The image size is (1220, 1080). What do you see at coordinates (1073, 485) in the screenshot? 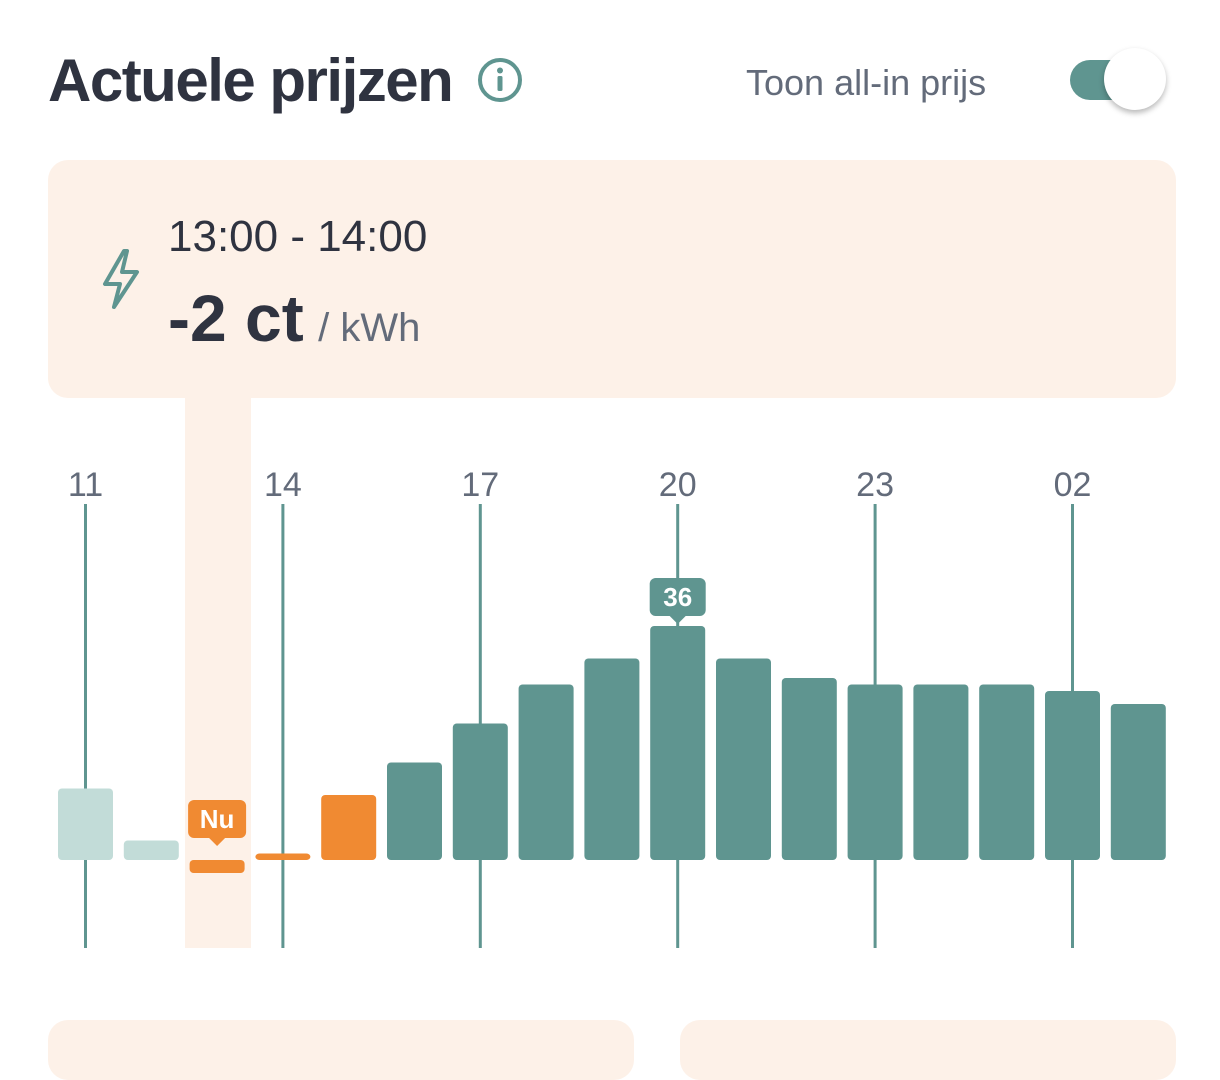
I see `tick-label: 02` at bounding box center [1073, 485].